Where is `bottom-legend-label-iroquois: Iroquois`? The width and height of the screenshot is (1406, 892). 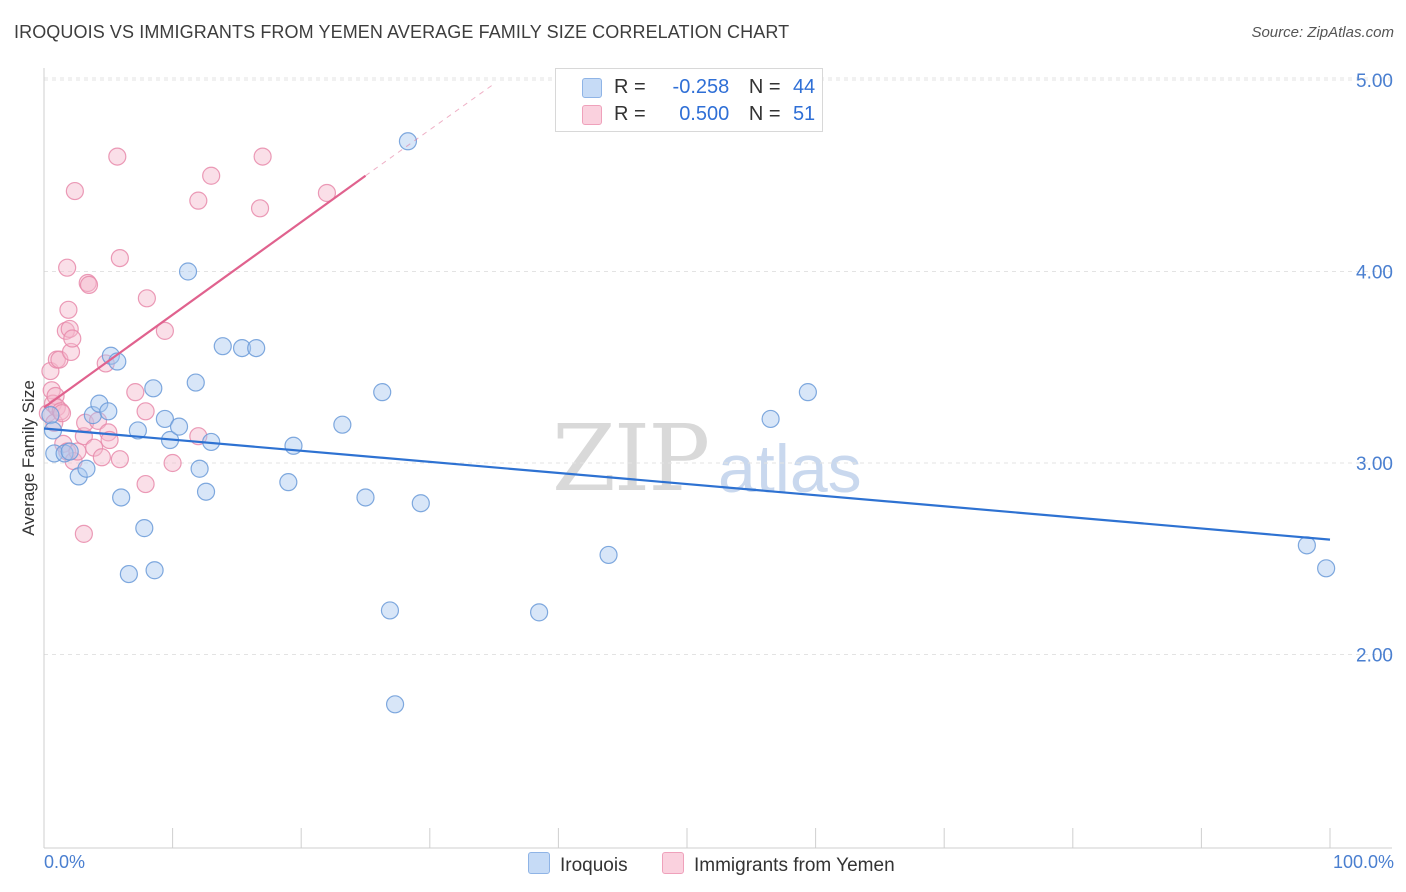
bottom-legend-label-iroquois: Iroquois is located at coordinates (594, 865).